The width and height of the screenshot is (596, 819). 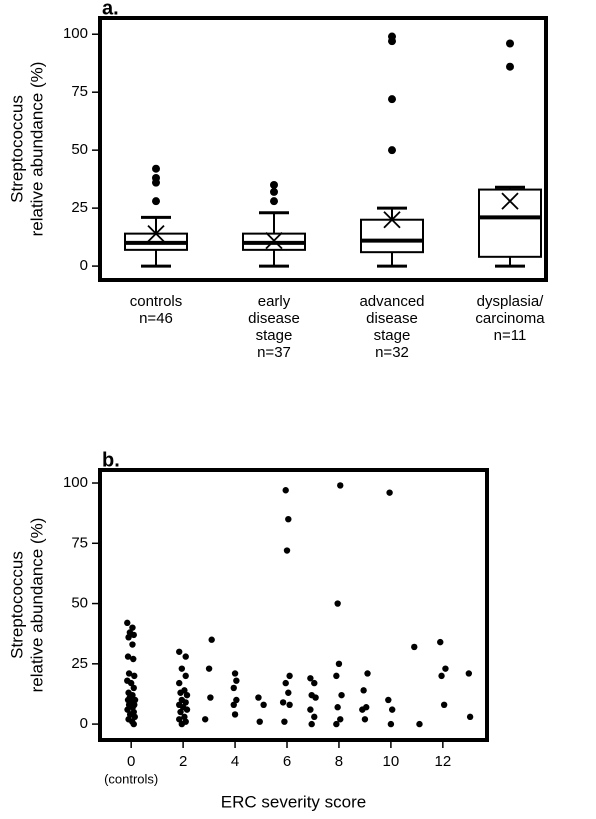 I want to click on x-tick-label: 2, so click(x=183, y=761).